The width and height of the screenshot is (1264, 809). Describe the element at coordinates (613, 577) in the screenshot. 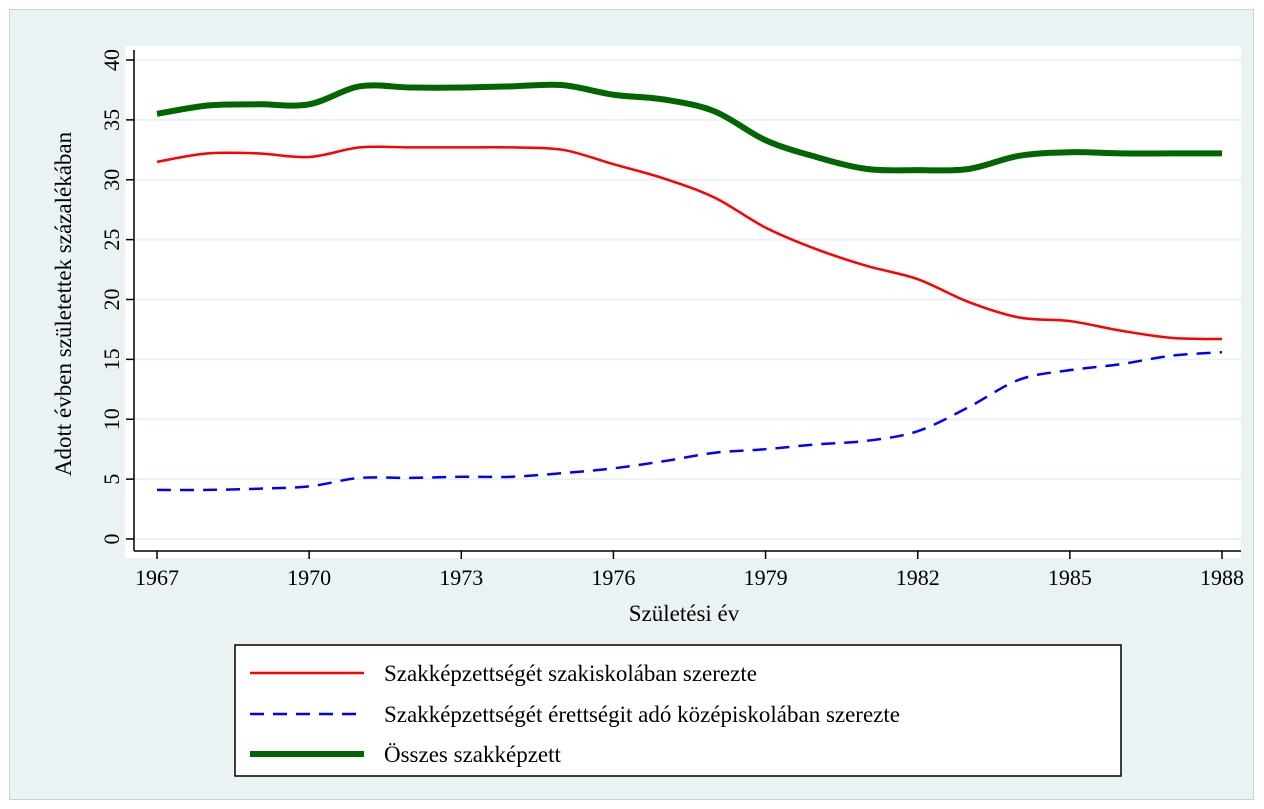

I see `x-tick-label: 1976` at that location.